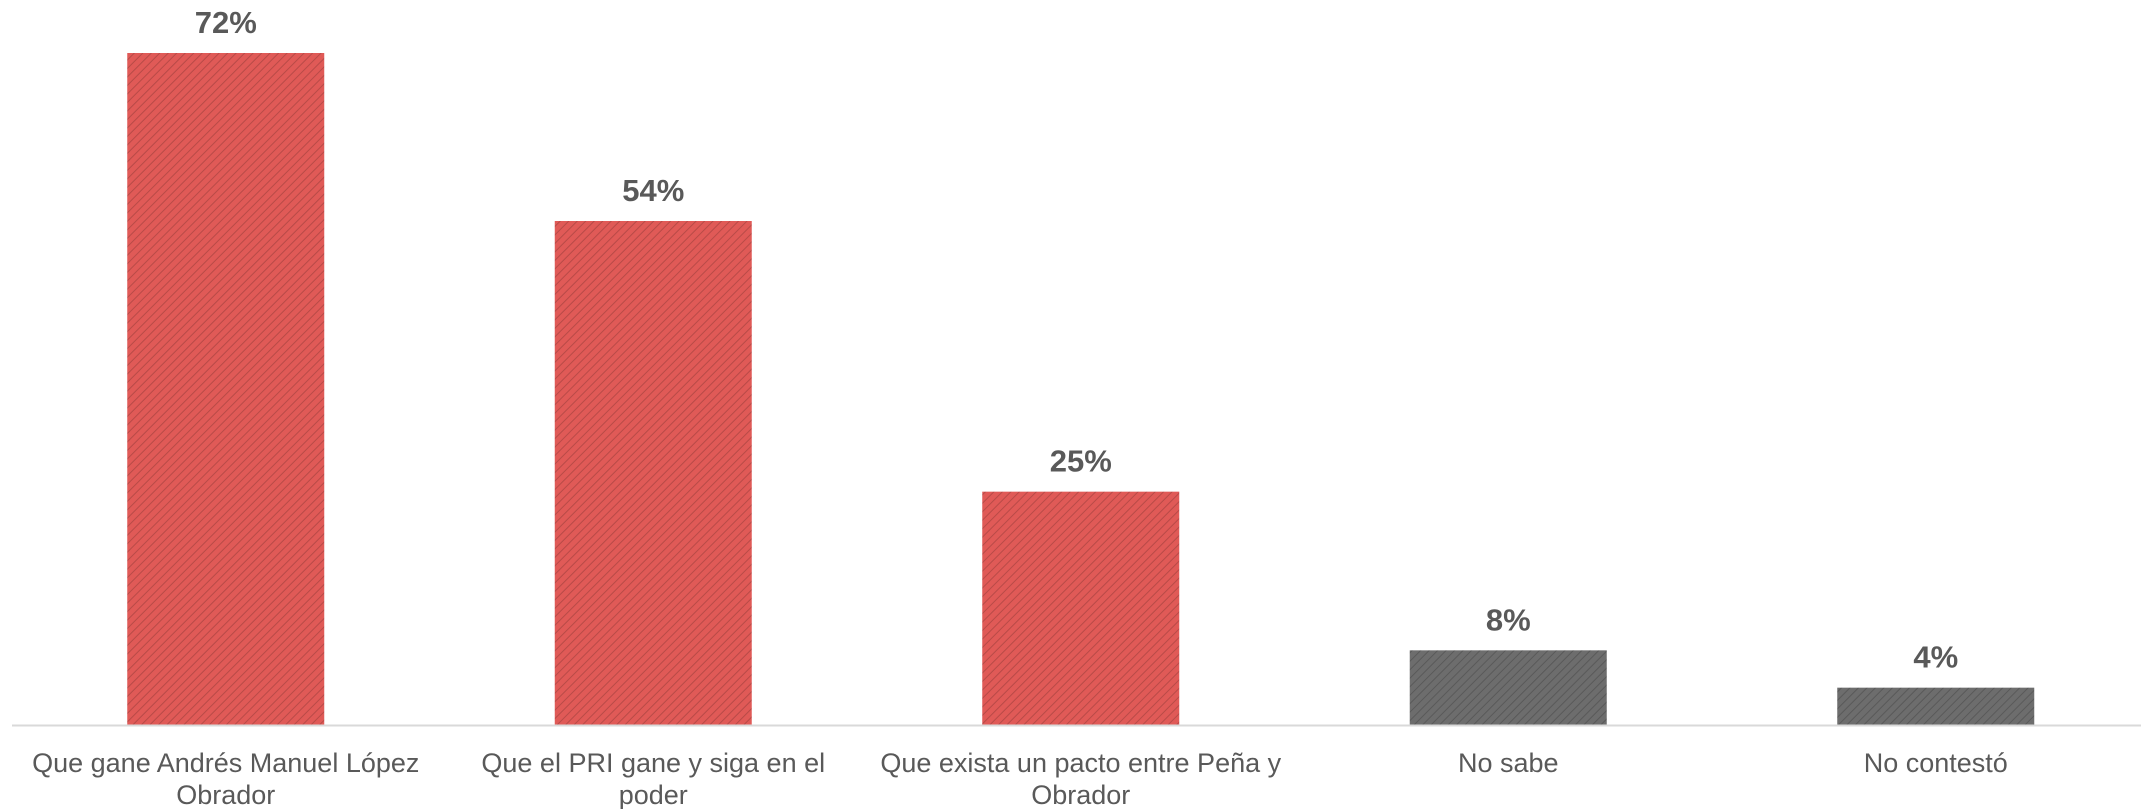 The width and height of the screenshot is (2141, 809). I want to click on category-label-3: Que exista un pacto entre Peña y Obrador, so click(1080, 778).